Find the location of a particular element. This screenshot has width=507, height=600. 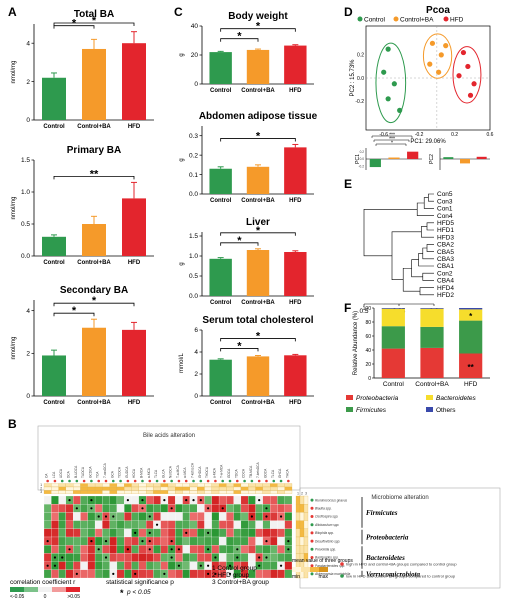

pc-sig-bracket is located at coordinates (392, 136).